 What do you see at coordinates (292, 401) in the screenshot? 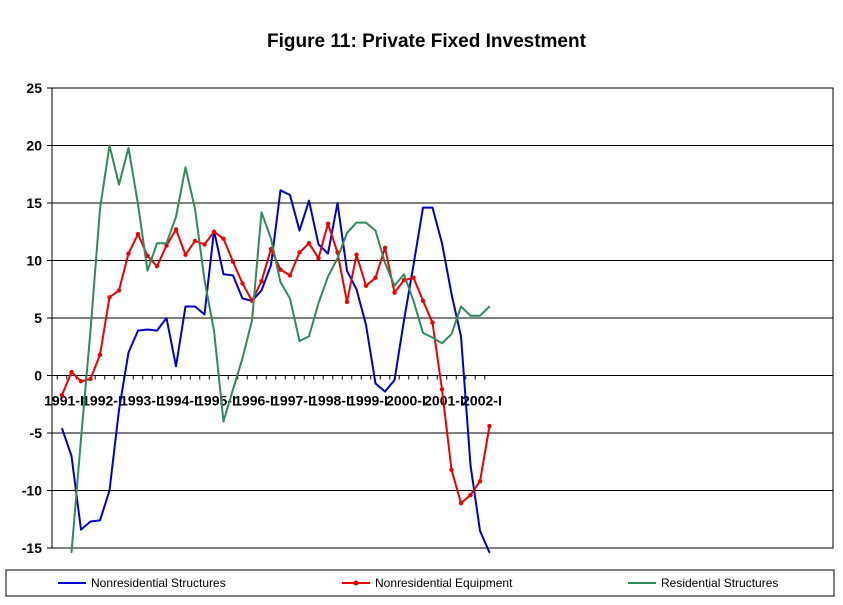
I see `x-tick-label: 1997-I` at bounding box center [292, 401].